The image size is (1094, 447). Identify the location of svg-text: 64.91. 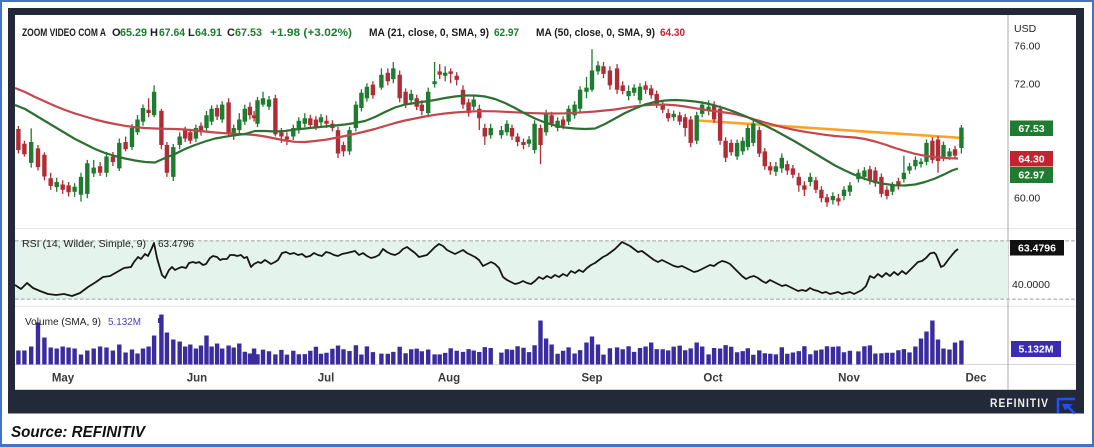
(208, 33).